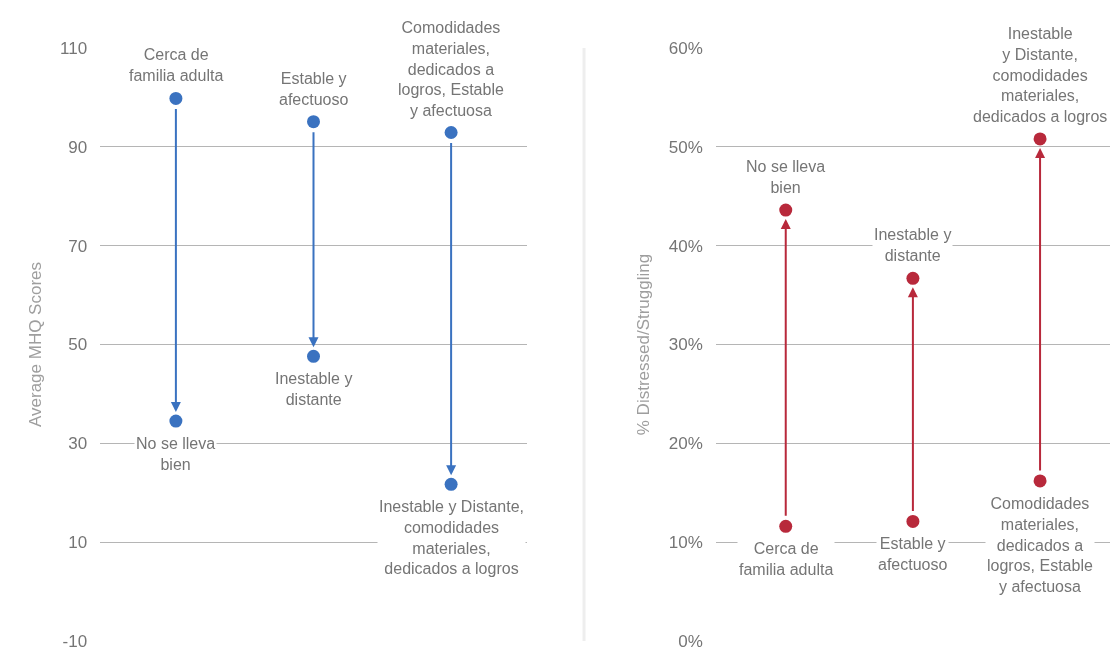 This screenshot has width=1115, height=656. What do you see at coordinates (685, 543) in the screenshot?
I see `y-tick-label: 10%` at bounding box center [685, 543].